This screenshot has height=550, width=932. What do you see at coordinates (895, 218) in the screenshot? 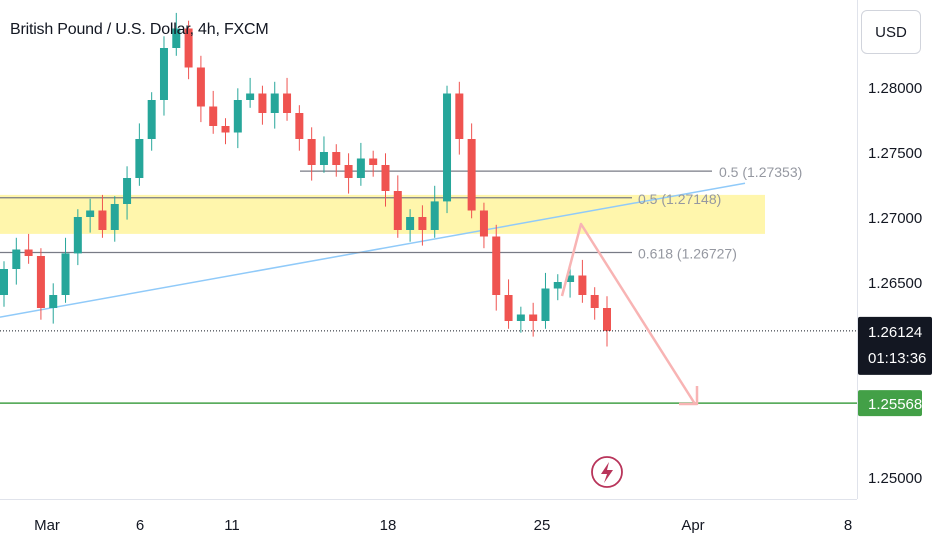
I see `y-tick-label: 1.27000` at bounding box center [895, 218].